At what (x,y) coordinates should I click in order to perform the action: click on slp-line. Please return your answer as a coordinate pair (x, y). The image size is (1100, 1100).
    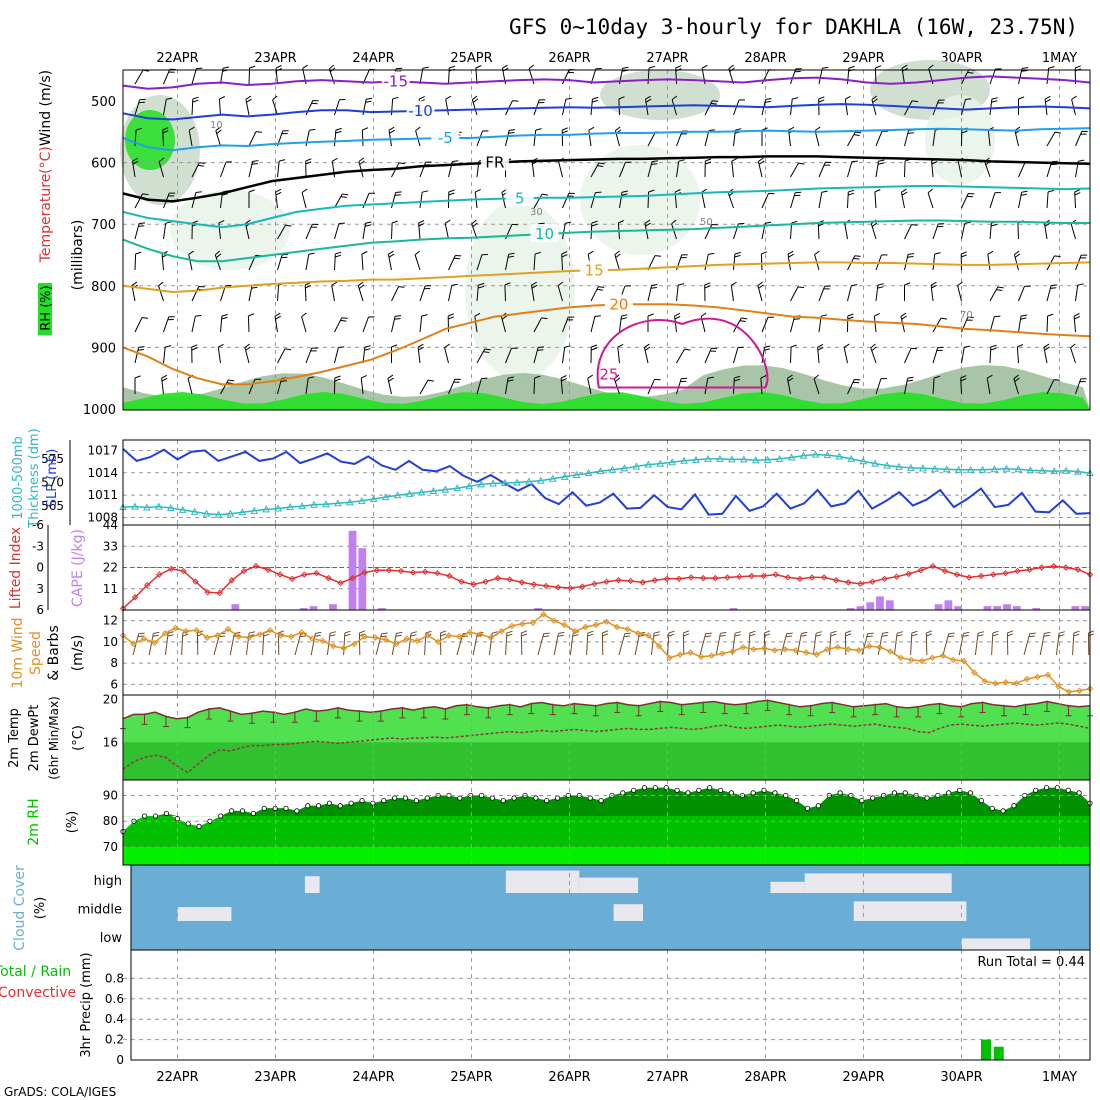
    Looking at the image, I should click on (606, 482).